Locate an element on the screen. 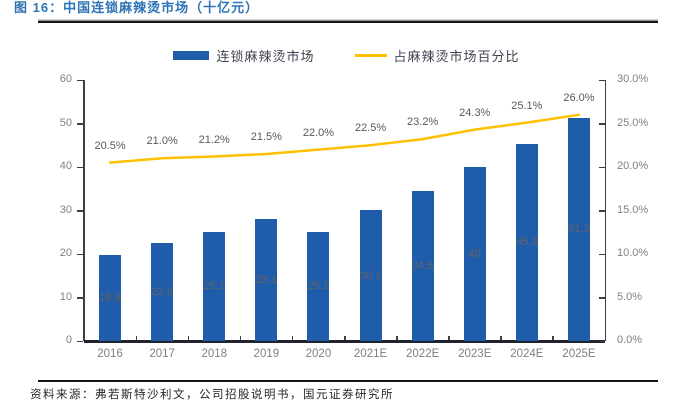  right-axis-tick-label: 20.0% is located at coordinates (633, 166).